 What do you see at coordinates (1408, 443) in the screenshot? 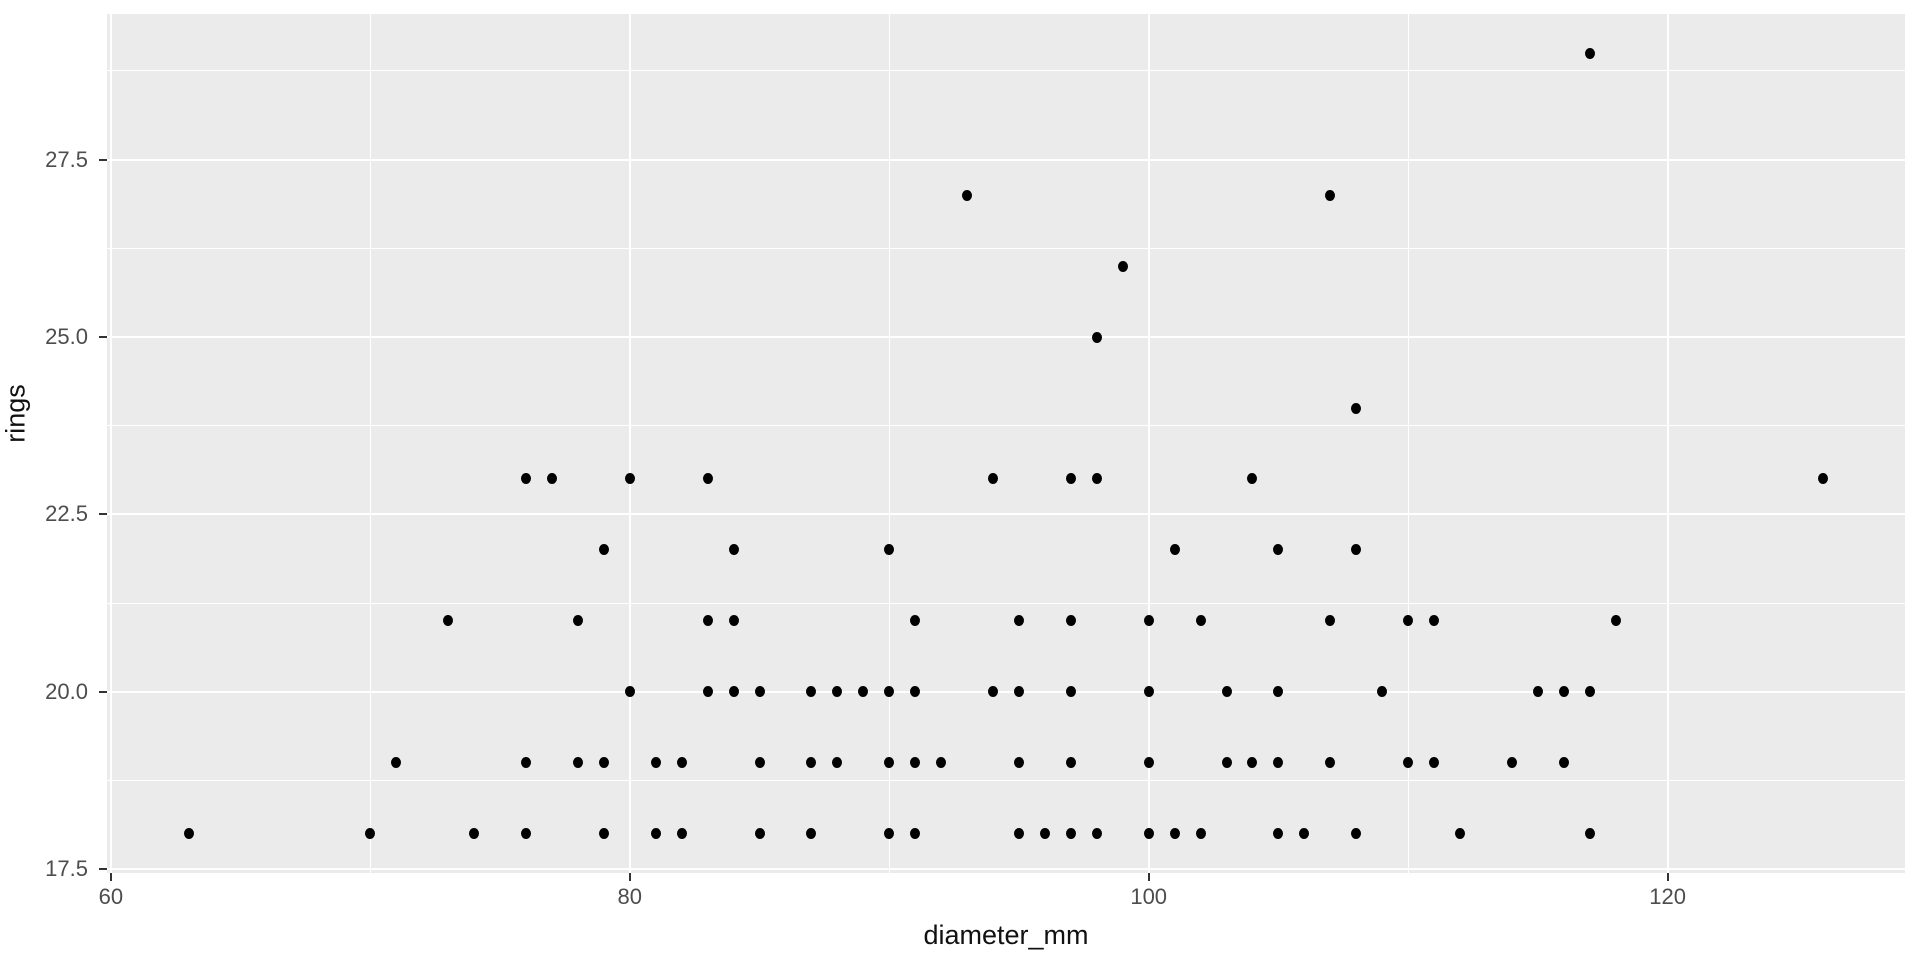
I see `x-minor-gridline` at bounding box center [1408, 443].